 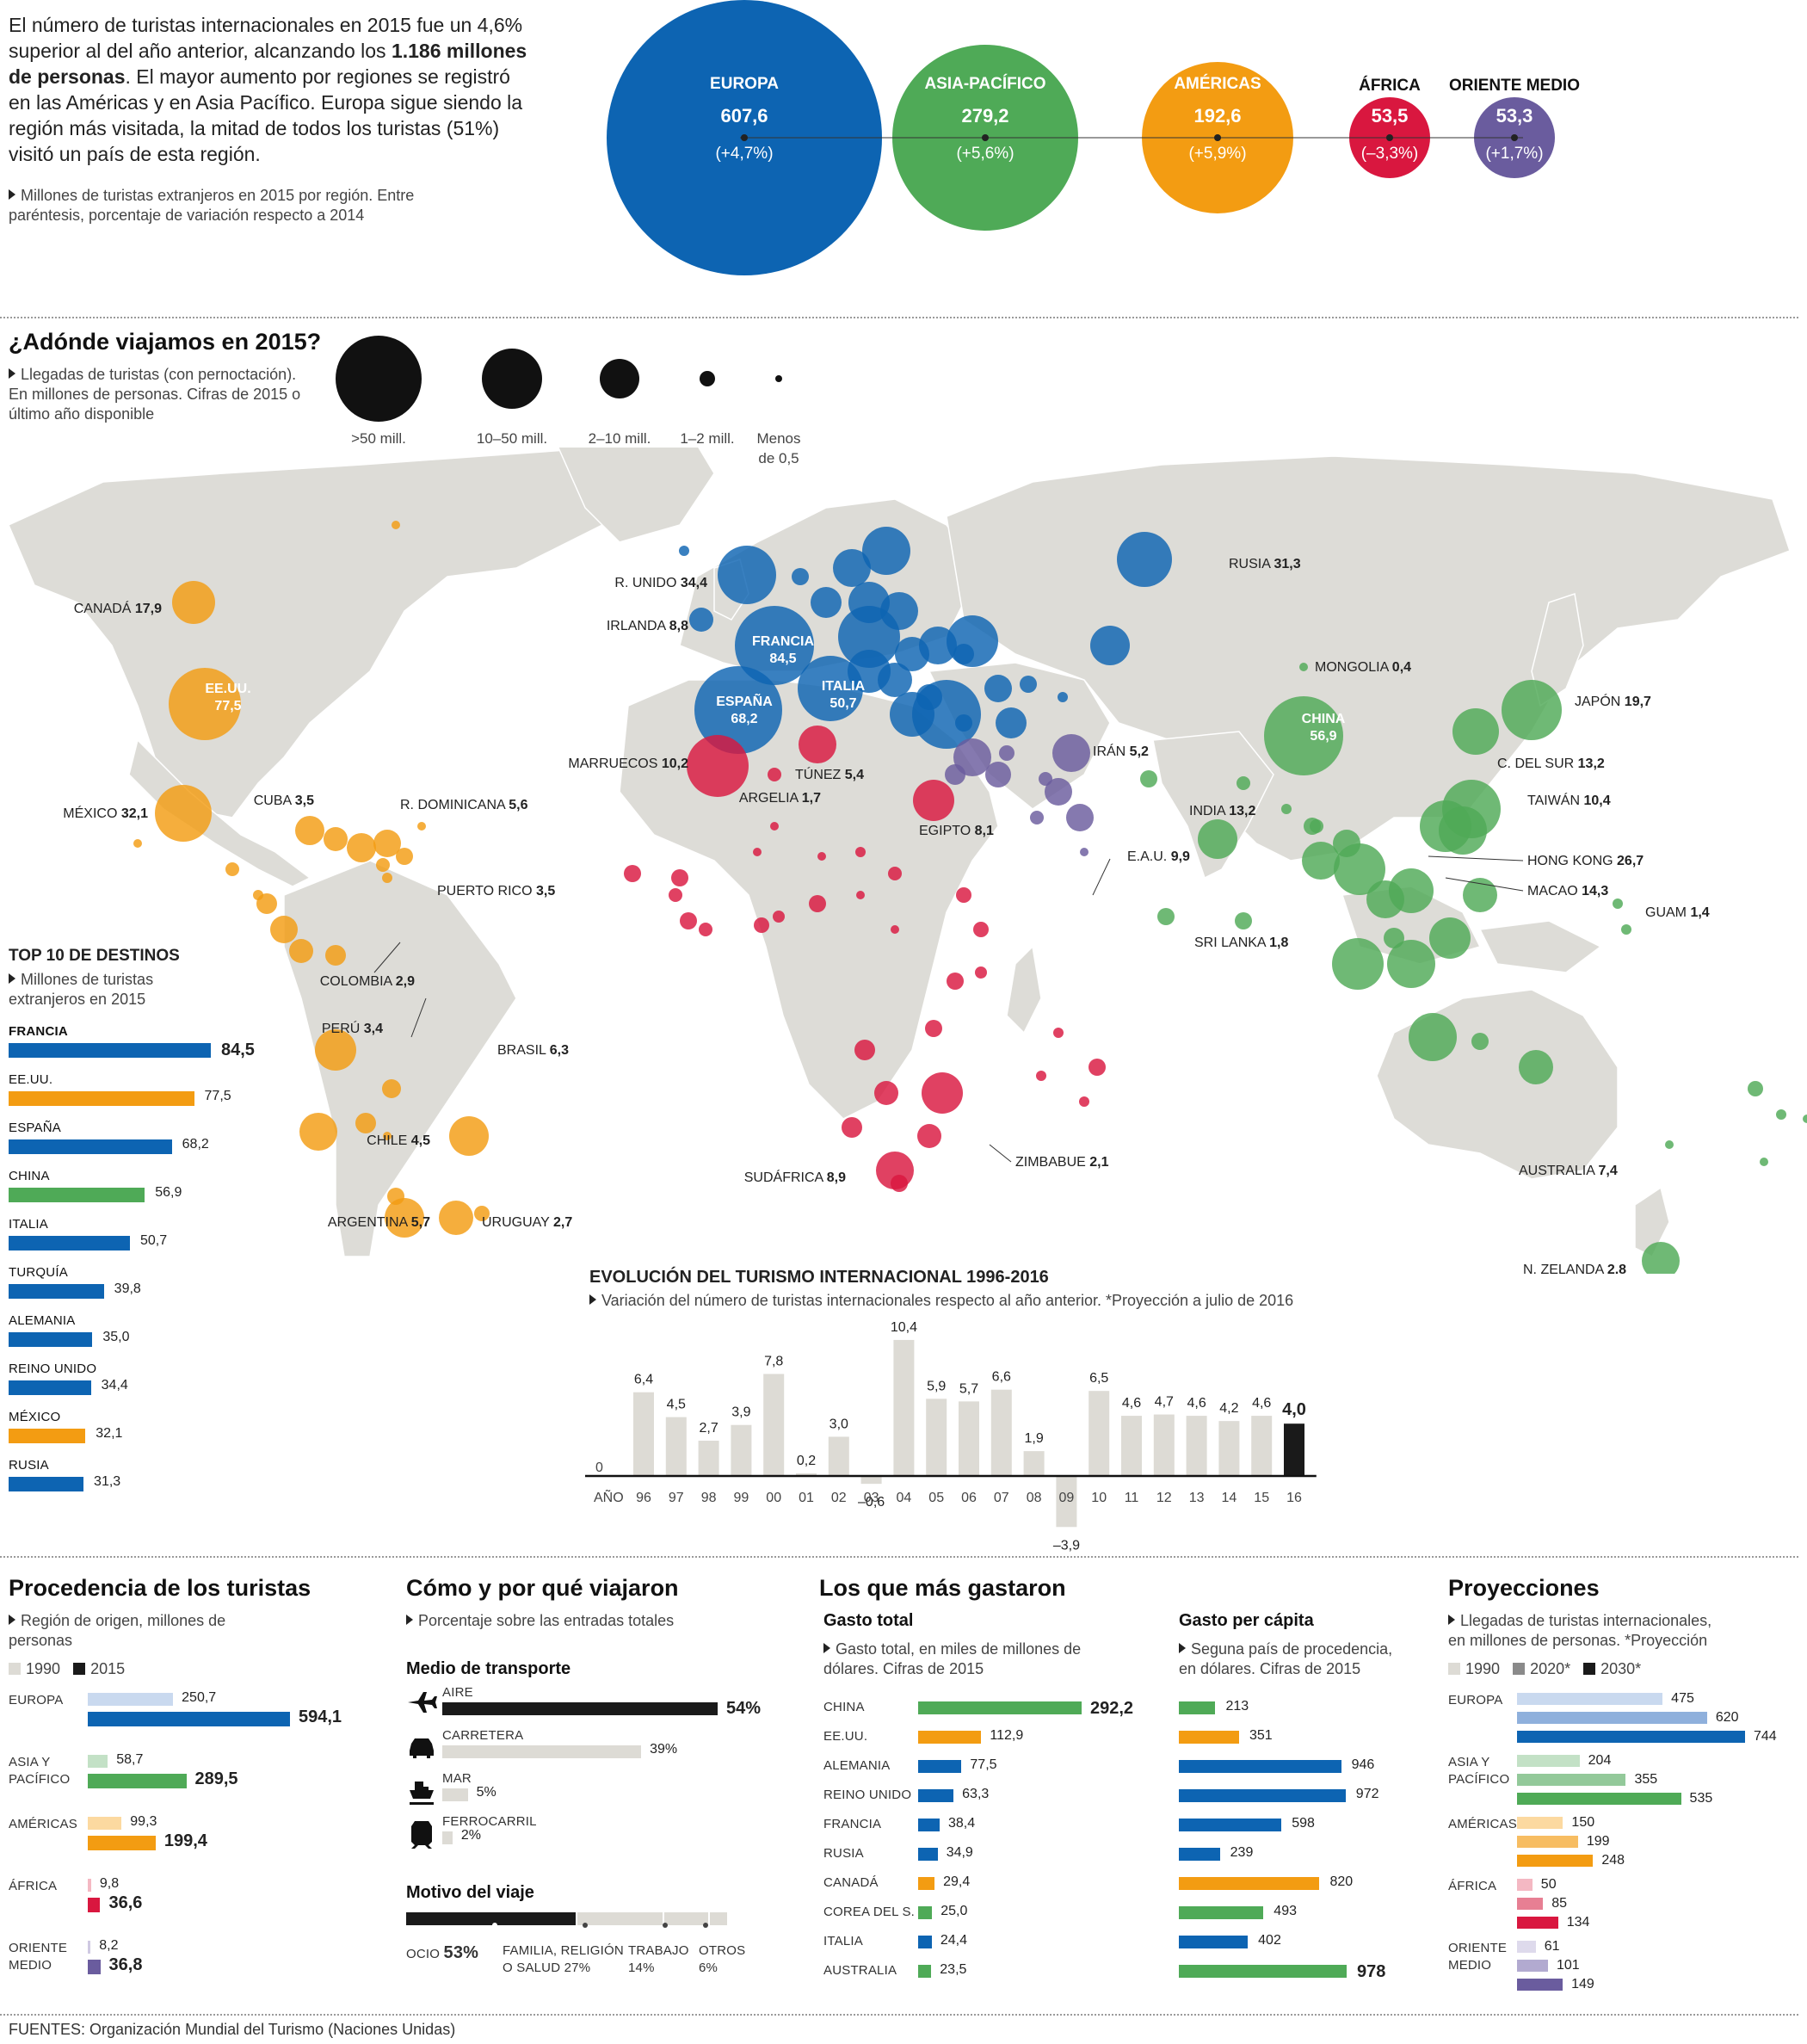 What do you see at coordinates (1209, 811) in the screenshot?
I see `country-name: INDIA` at bounding box center [1209, 811].